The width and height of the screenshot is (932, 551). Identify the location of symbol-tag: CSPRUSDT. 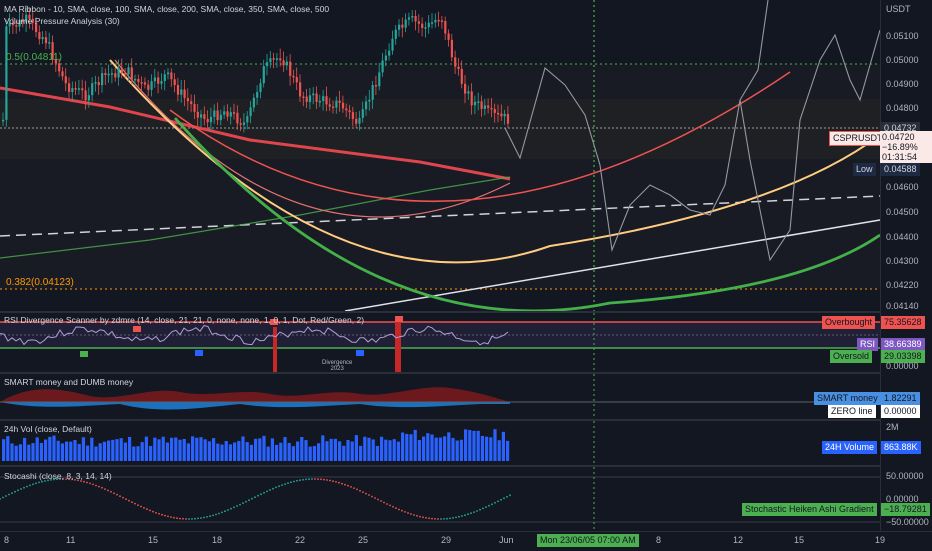
(858, 138).